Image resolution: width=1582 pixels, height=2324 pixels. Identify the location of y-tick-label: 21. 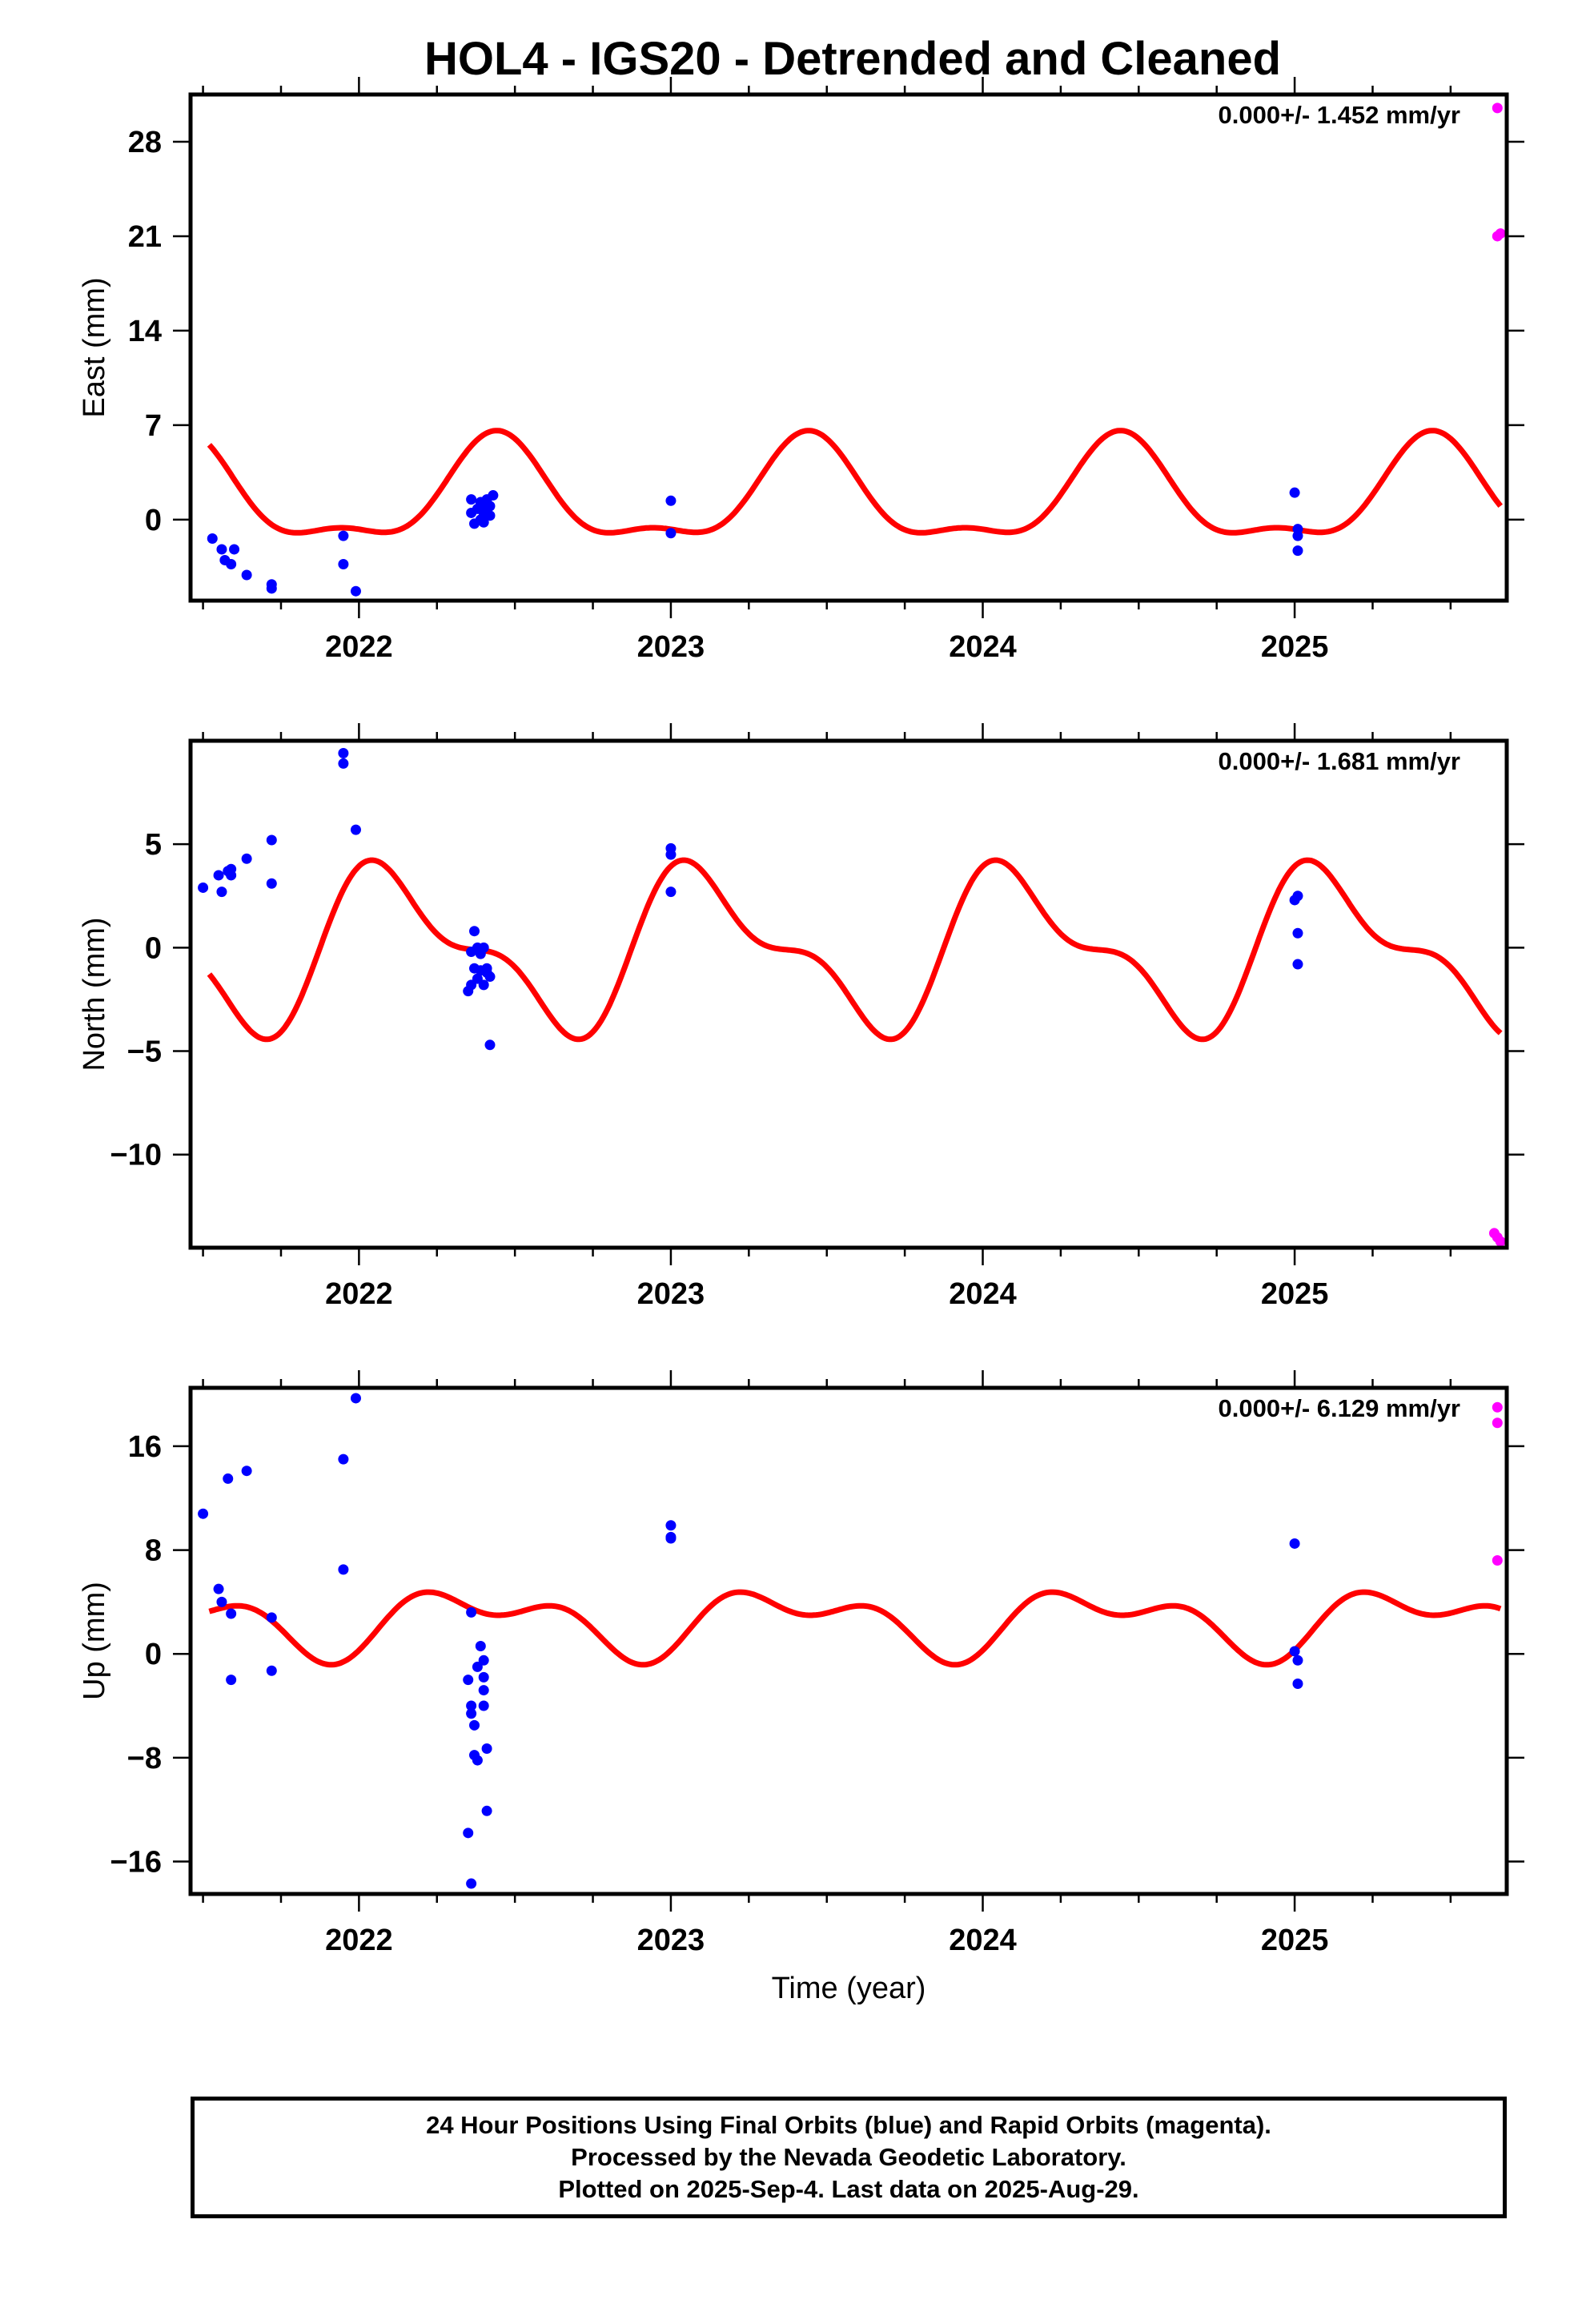
(145, 237).